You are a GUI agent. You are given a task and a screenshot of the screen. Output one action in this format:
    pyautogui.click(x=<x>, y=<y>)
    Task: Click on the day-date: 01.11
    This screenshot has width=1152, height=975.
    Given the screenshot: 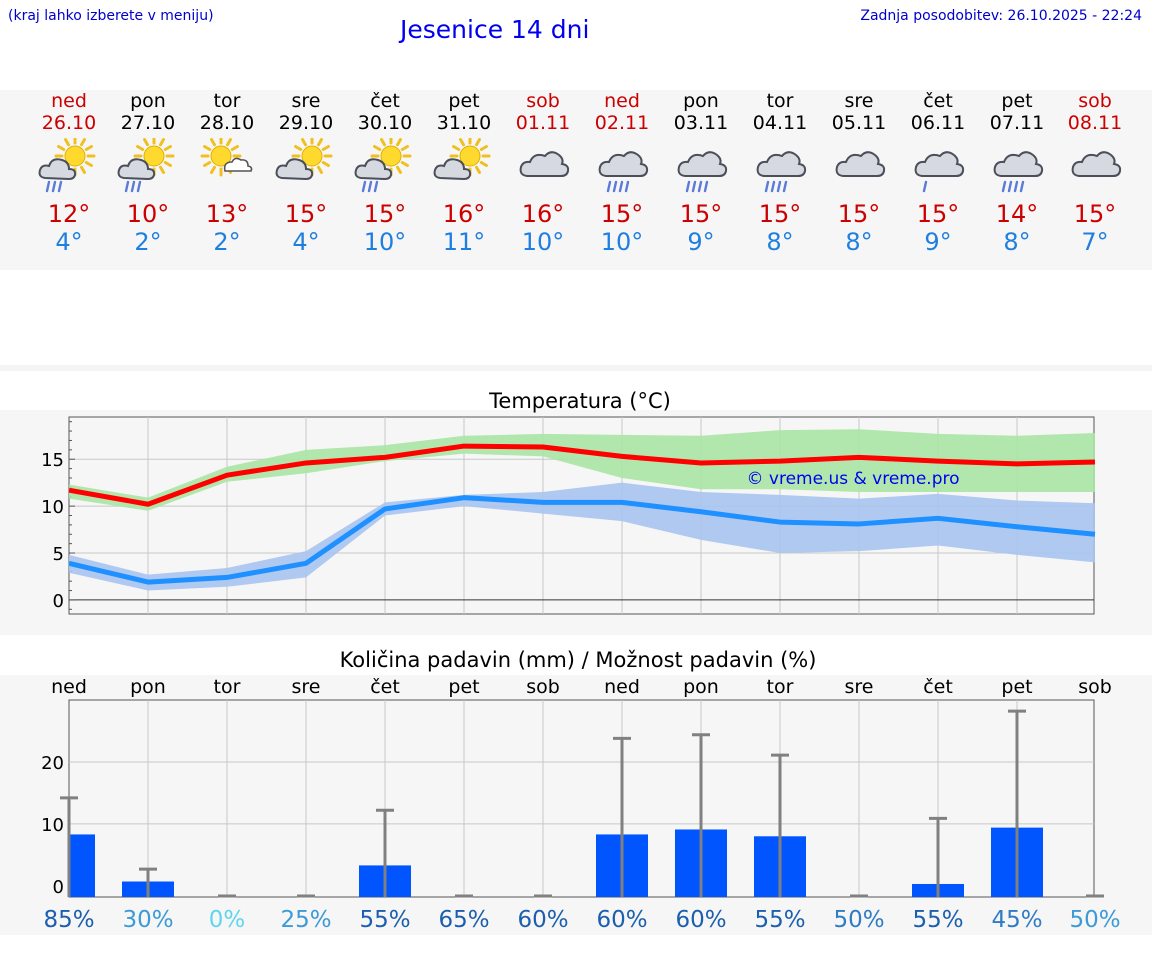 What is the action you would take?
    pyautogui.click(x=543, y=123)
    